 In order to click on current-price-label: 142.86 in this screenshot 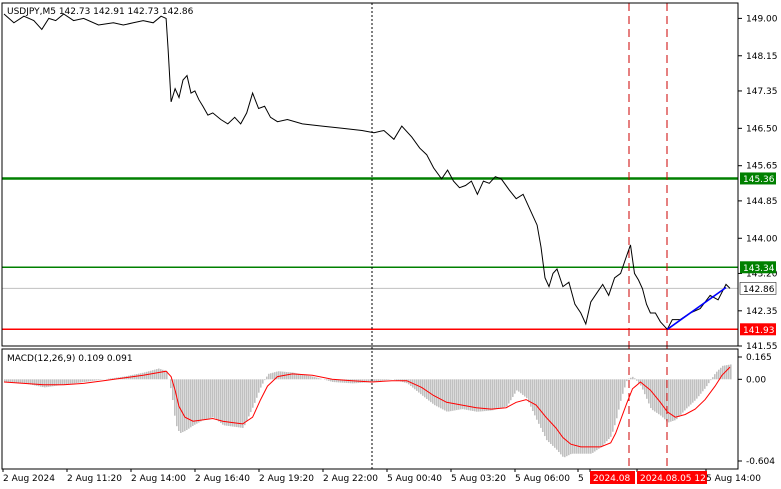, I will do `click(759, 290)`.